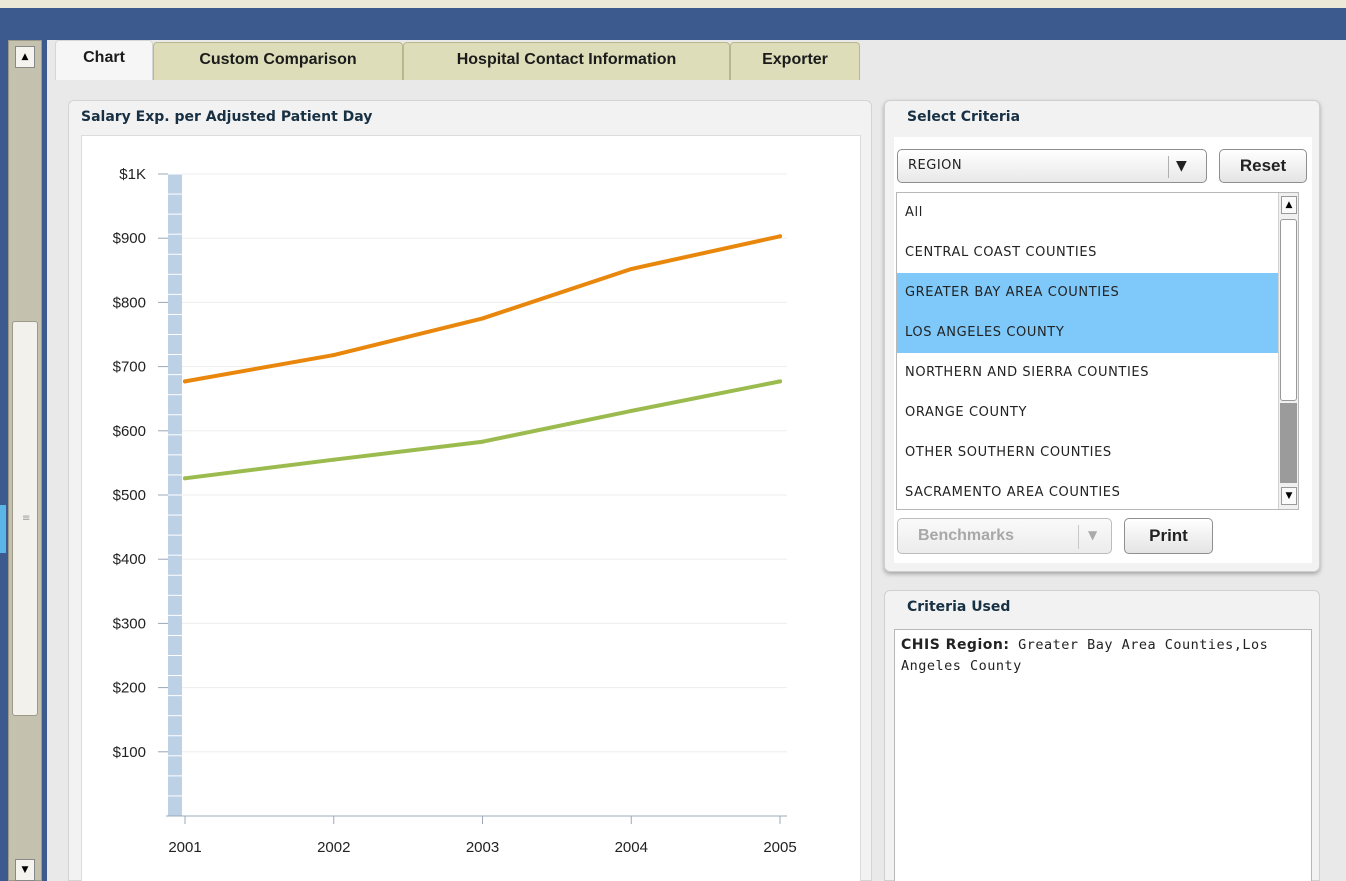 This screenshot has width=1346, height=881. Describe the element at coordinates (1027, 372) in the screenshot. I see `list-item-northern-and-sierra-counties: NORTHERN AND SIERRA COUNTIES` at that location.